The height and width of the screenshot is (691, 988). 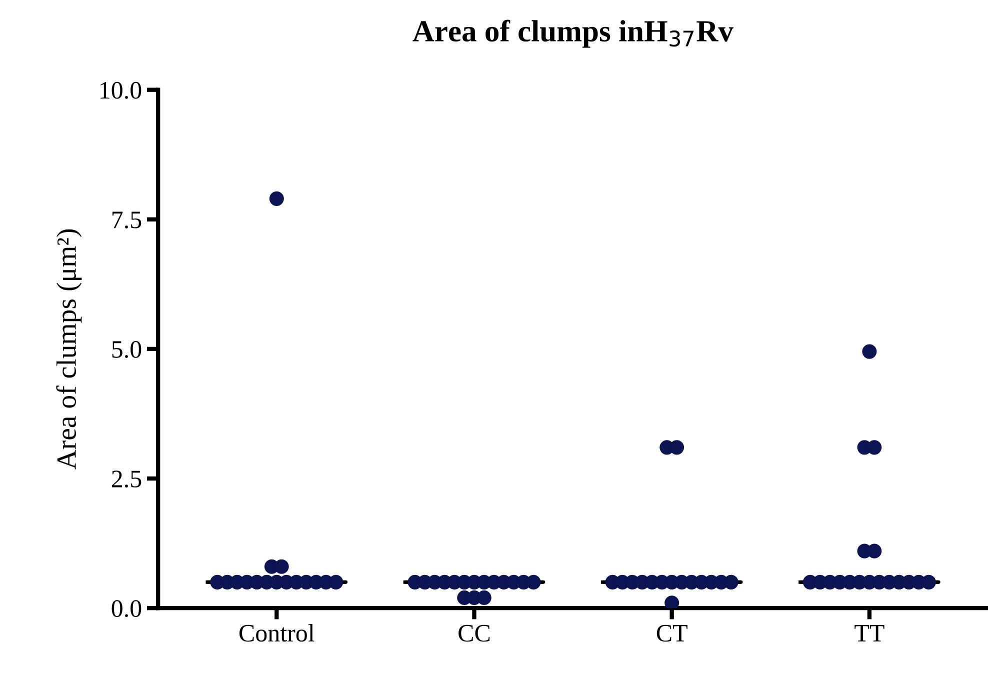 I want to click on y-tick-label: 5.0, so click(x=127, y=349).